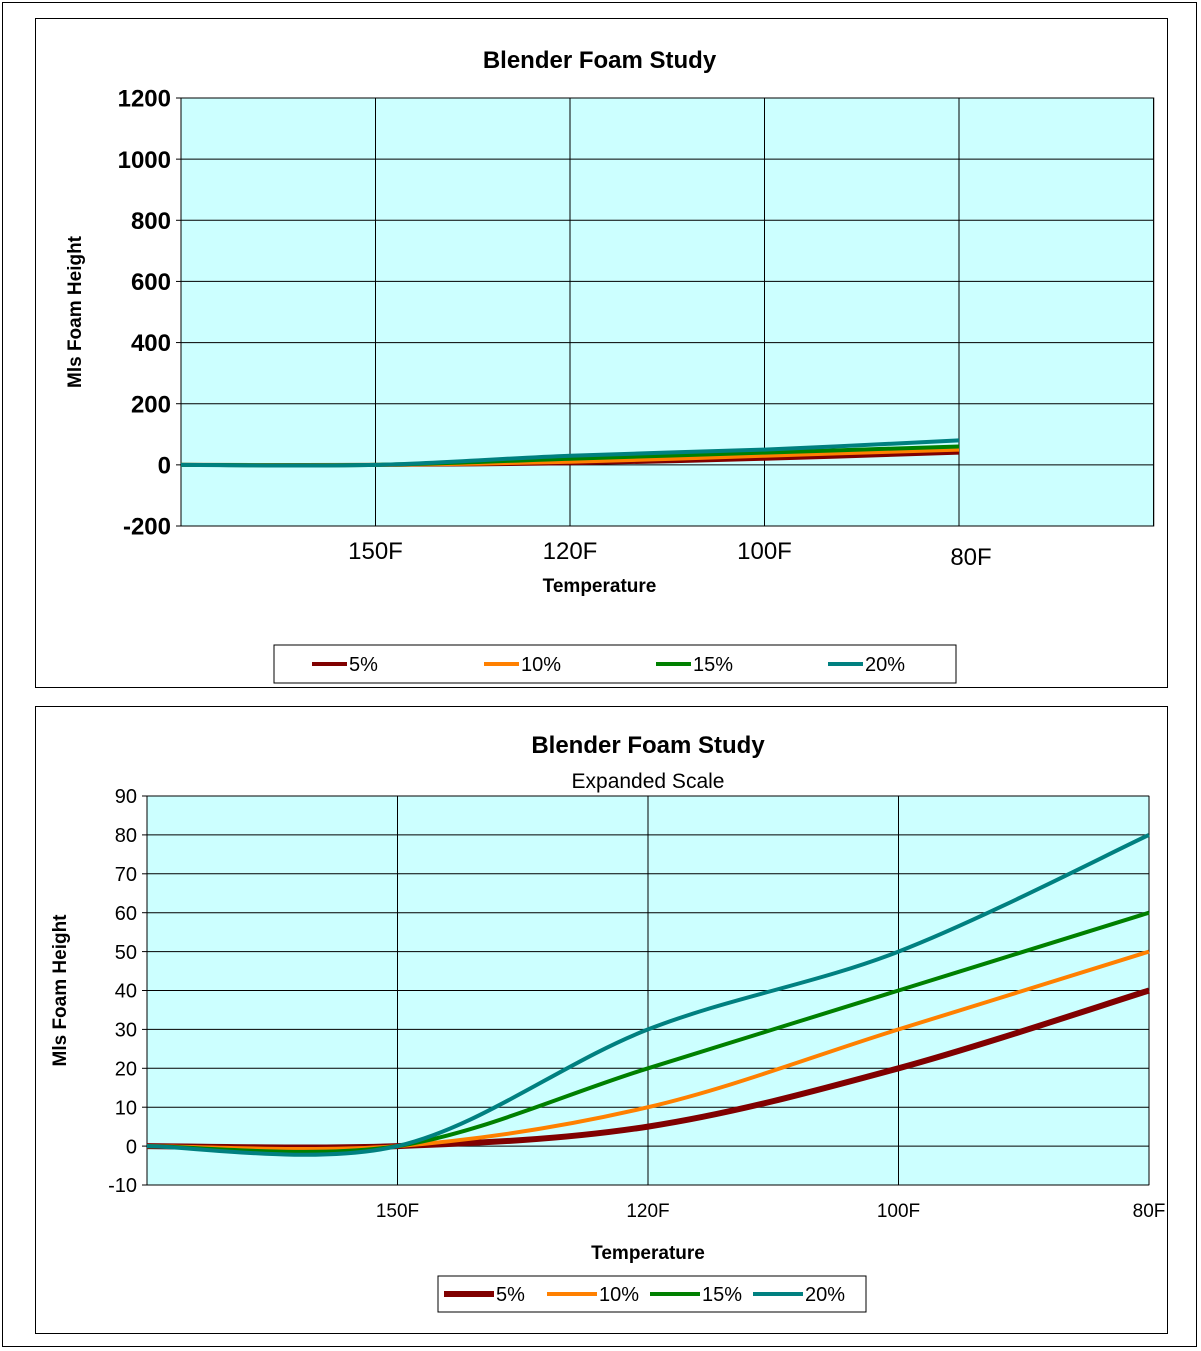 The height and width of the screenshot is (1351, 1201). Describe the element at coordinates (122, 1186) in the screenshot. I see `y-tick-label: -10` at that location.